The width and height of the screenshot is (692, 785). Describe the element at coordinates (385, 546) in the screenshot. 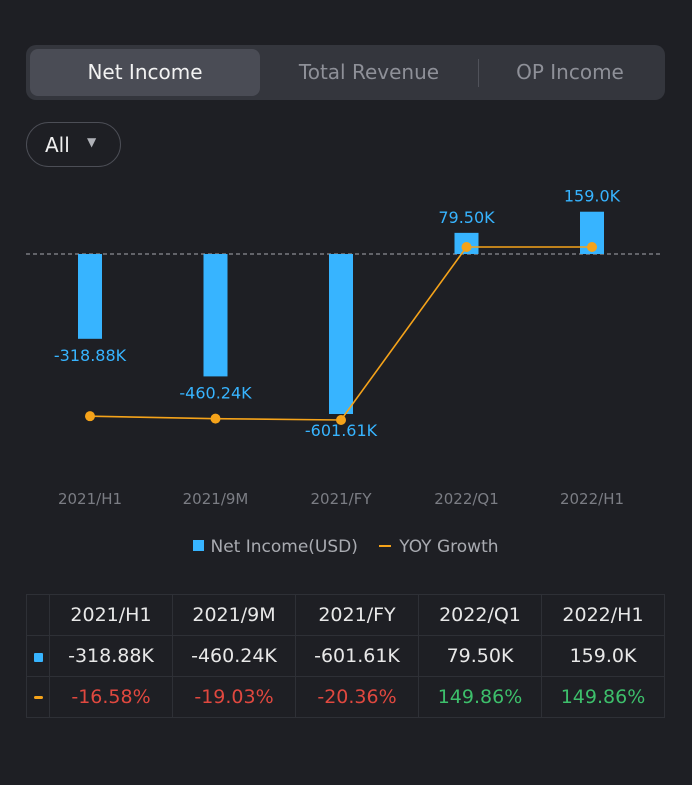

I see `line-swatch-icon` at that location.